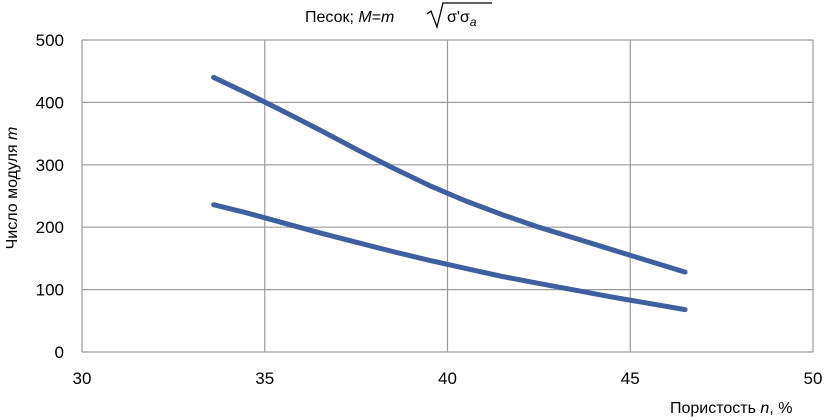 This screenshot has width=829, height=420. I want to click on title-text: Песок; M=m, so click(349, 17).